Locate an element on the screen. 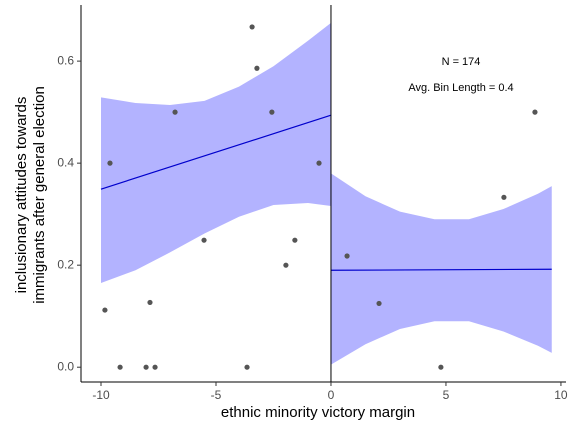 This screenshot has height=432, width=569. y-axis-title: immigrants after general election is located at coordinates (39, 195).